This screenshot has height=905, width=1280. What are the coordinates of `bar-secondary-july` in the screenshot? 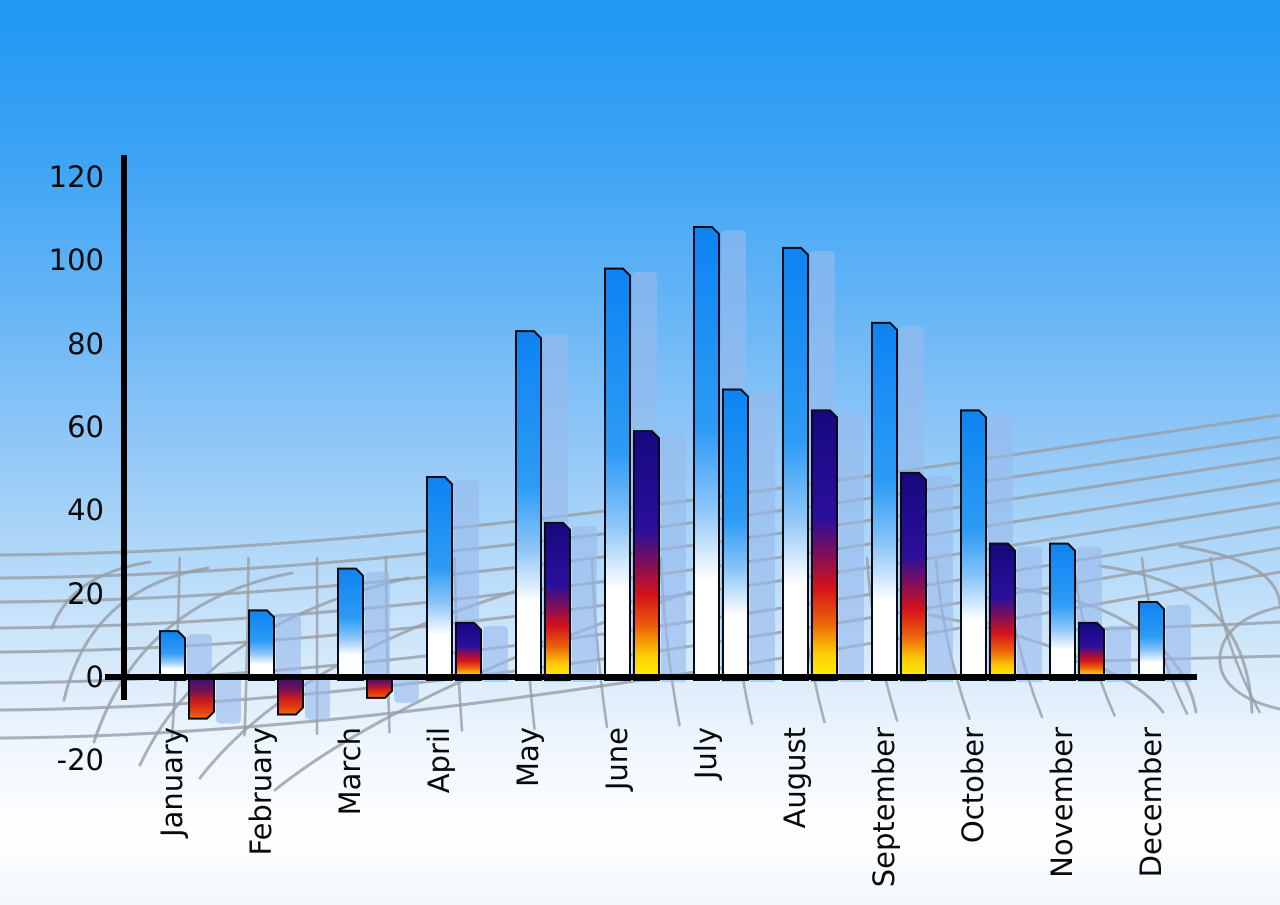 It's located at (735, 534).